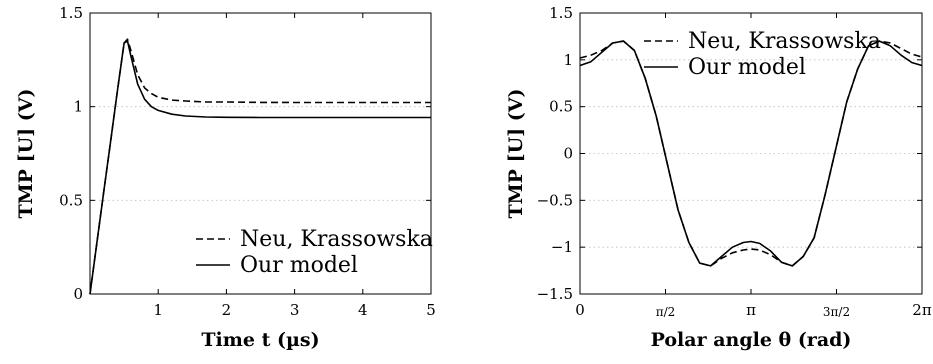  Describe the element at coordinates (666, 312) in the screenshot. I see `x-tick-label: π/2` at that location.